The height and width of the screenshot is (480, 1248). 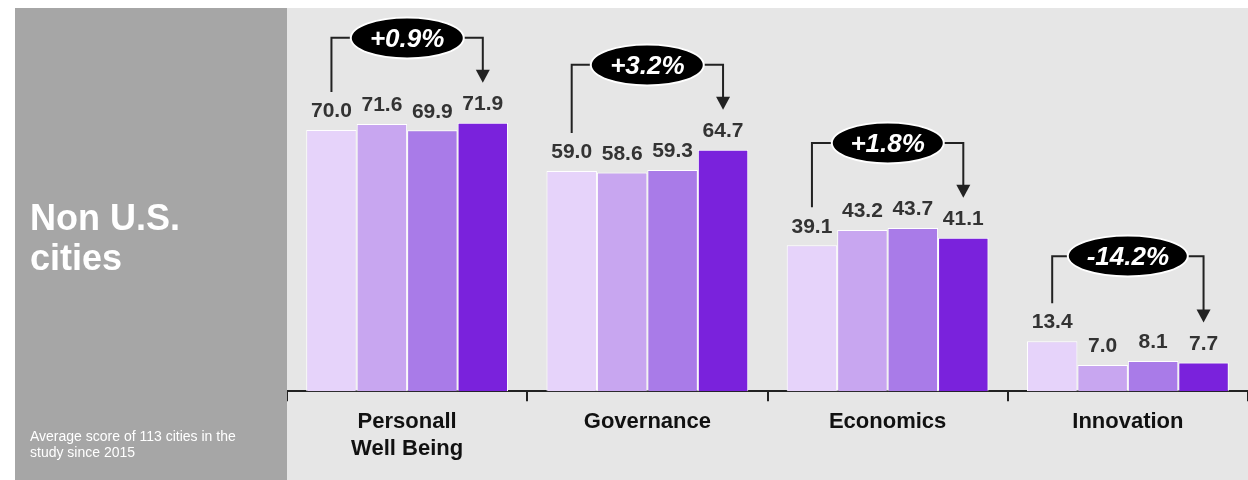 I want to click on data-label: 59.0, so click(x=572, y=151).